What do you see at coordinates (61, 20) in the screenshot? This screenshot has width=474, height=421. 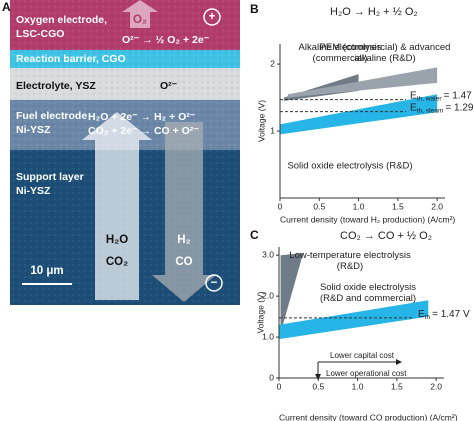 I see `layer-label: Oxygen electrode,` at bounding box center [61, 20].